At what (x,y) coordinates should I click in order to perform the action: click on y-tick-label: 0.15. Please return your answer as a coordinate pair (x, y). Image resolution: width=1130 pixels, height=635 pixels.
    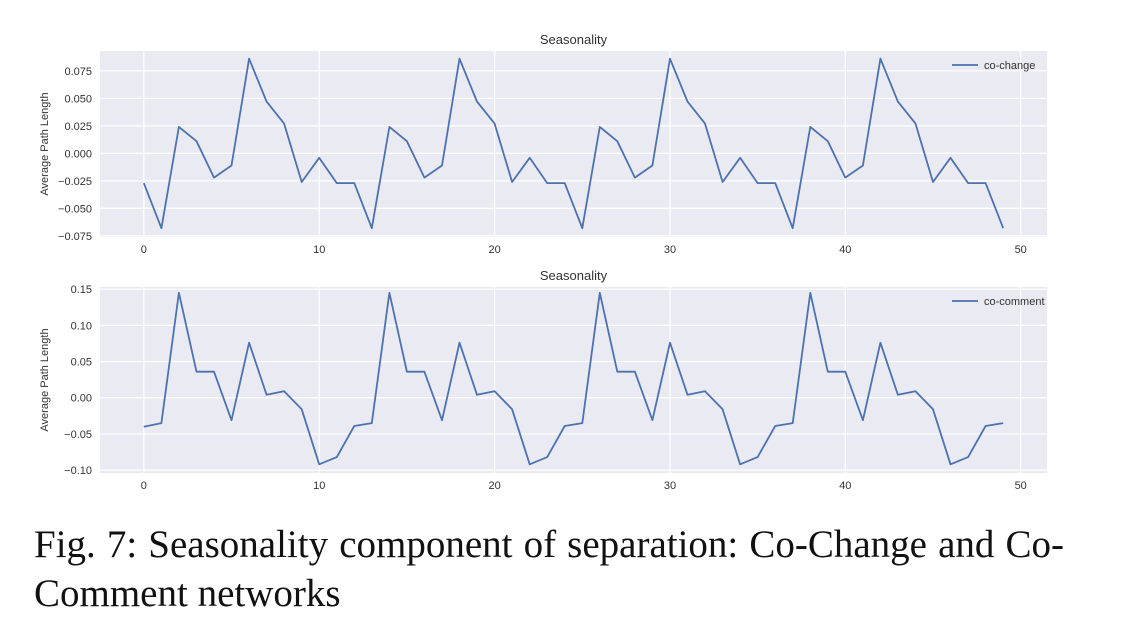
    Looking at the image, I should click on (81, 290).